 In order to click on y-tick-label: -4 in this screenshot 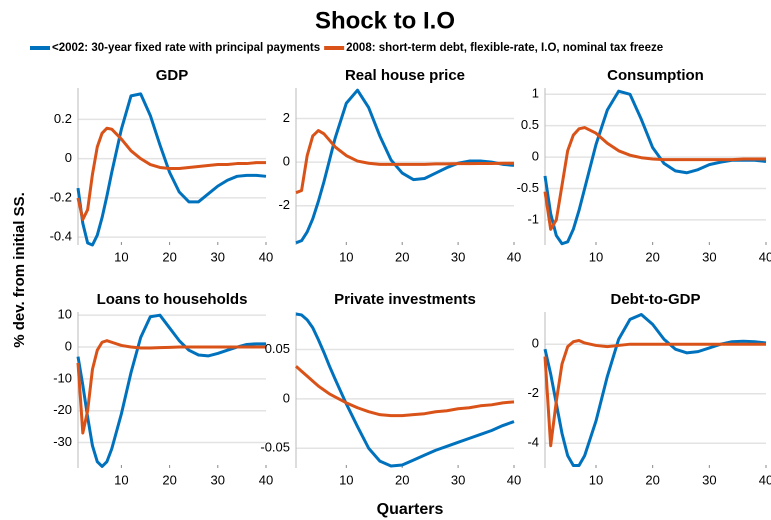, I will do `click(533, 442)`.